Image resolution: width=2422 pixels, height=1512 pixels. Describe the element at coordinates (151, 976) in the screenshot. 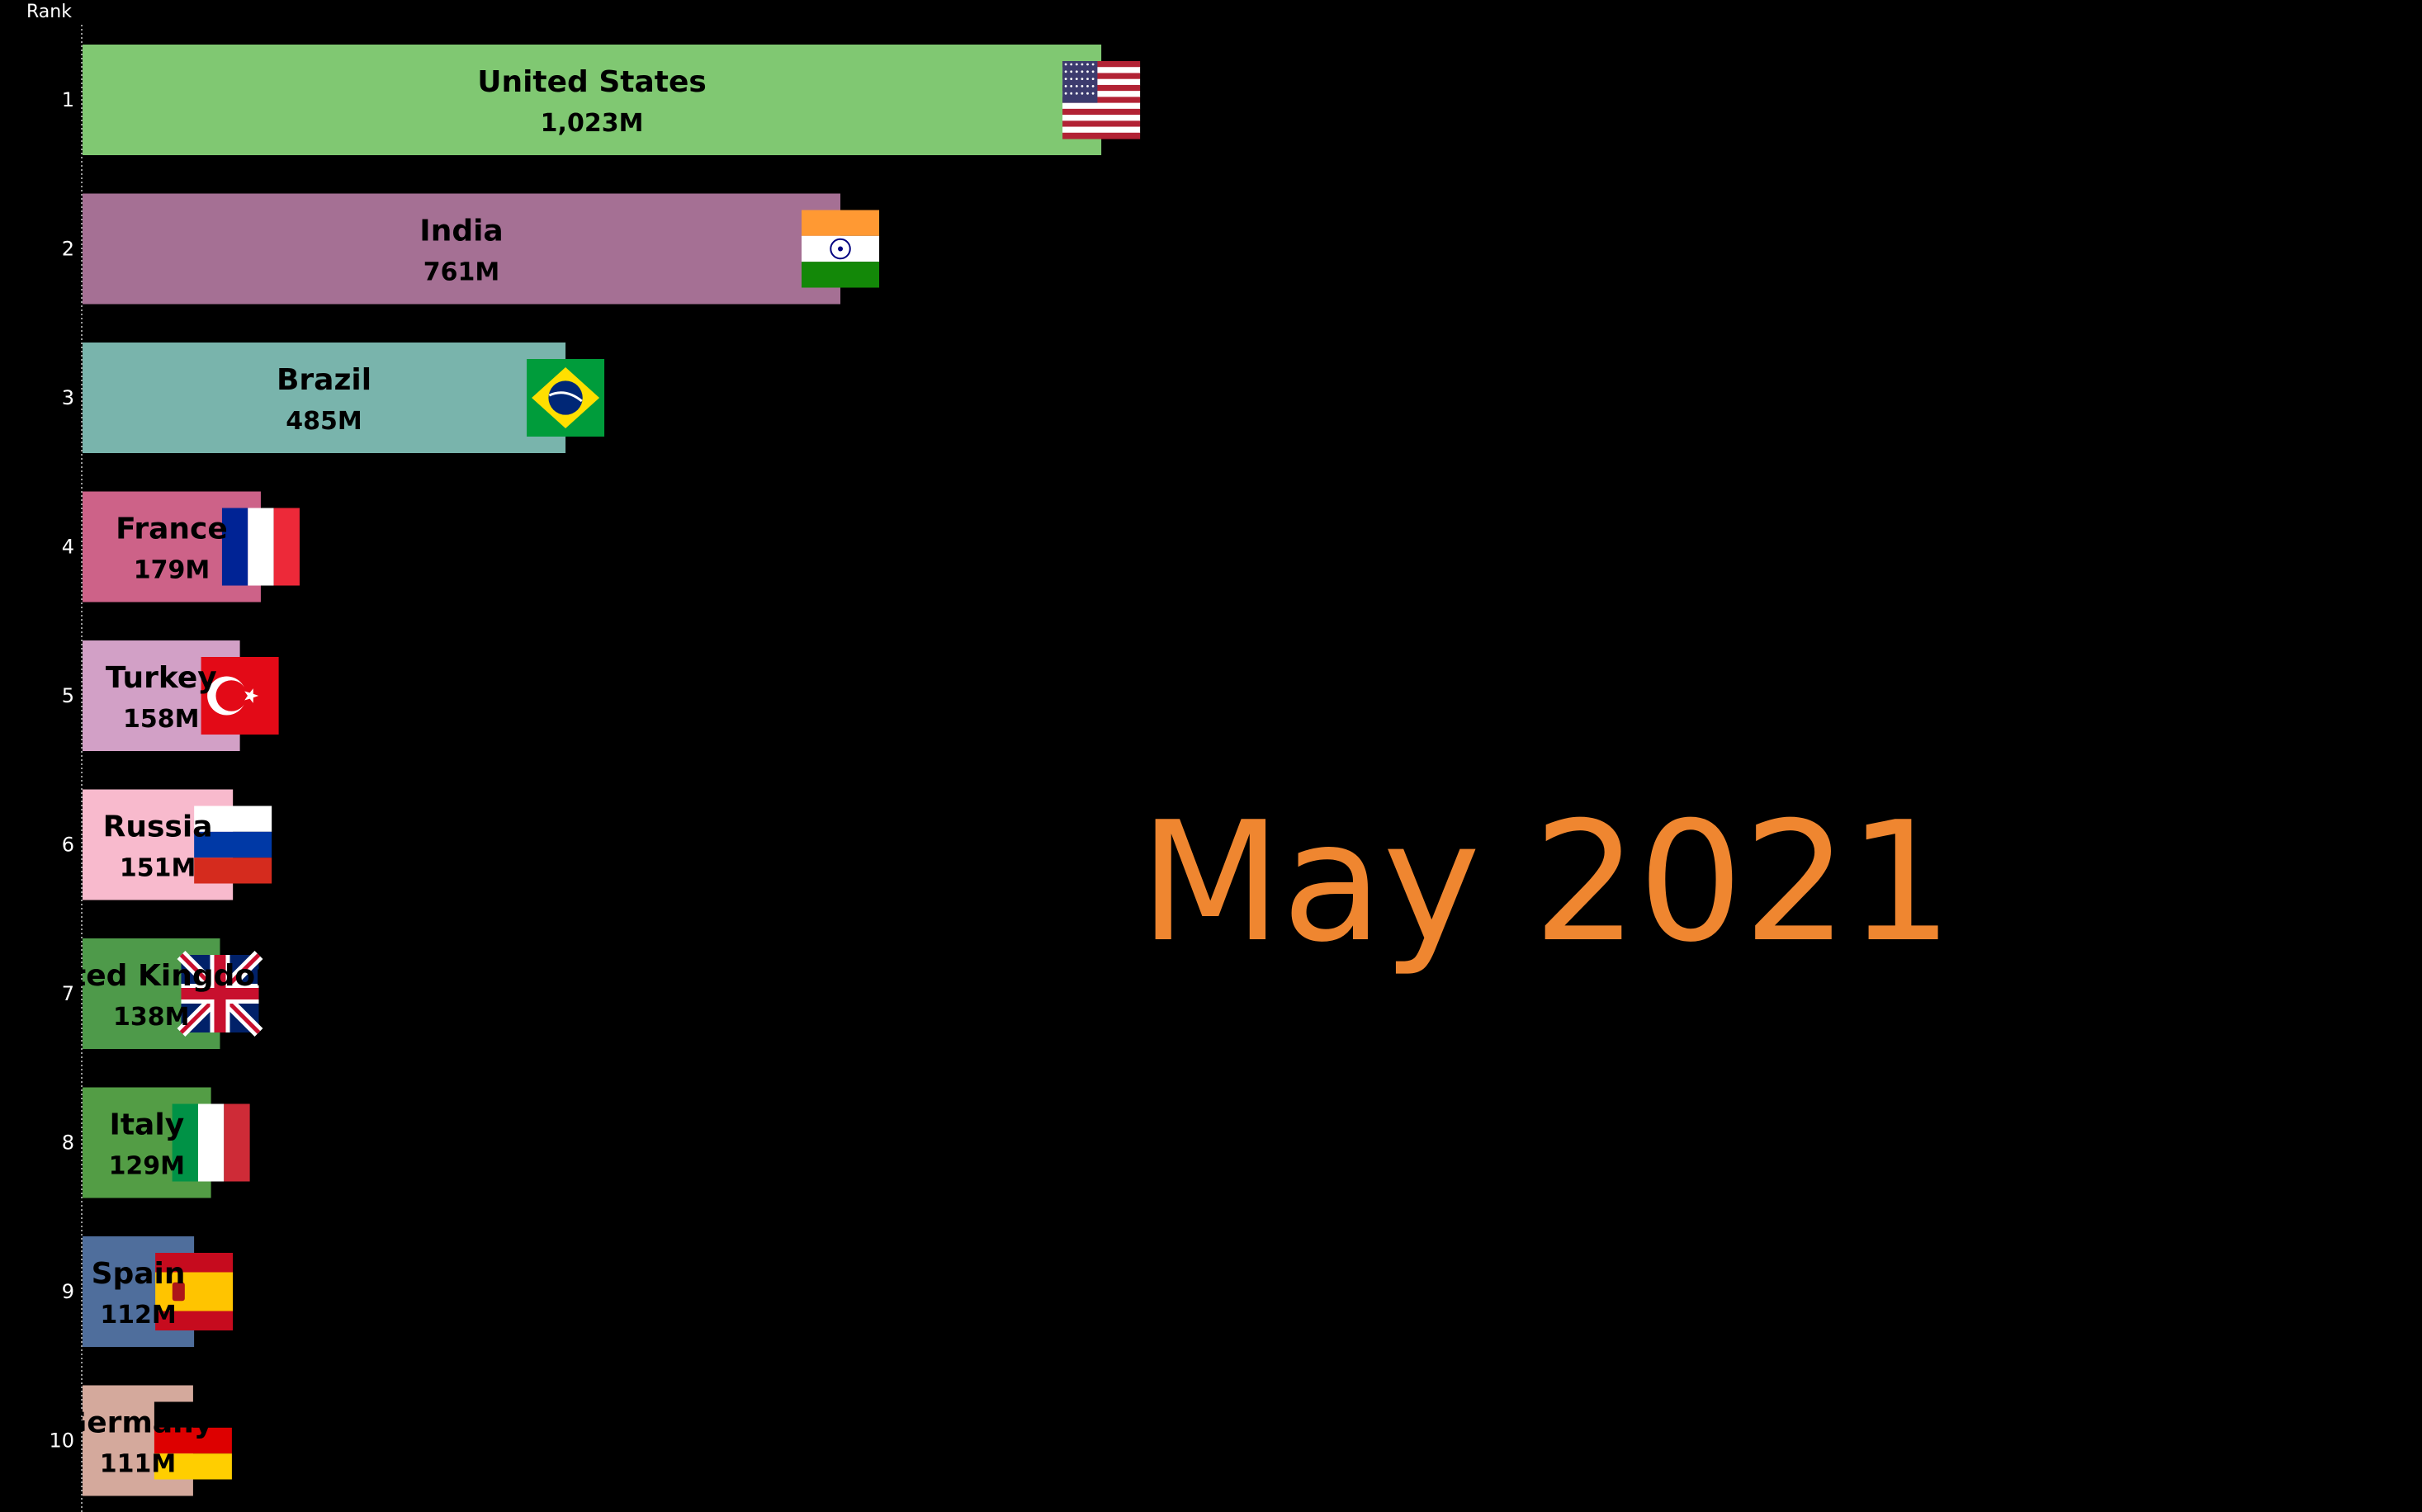

I see `country-label: United Kingdom` at that location.